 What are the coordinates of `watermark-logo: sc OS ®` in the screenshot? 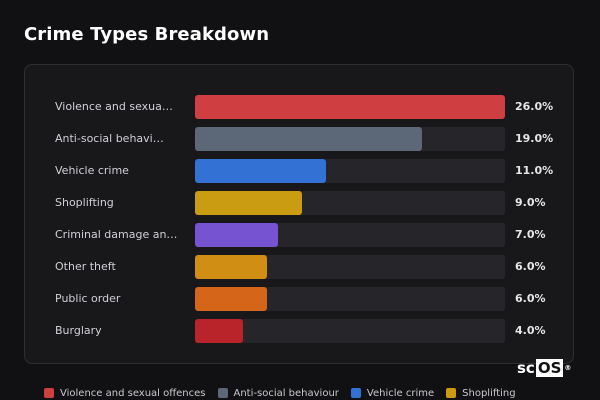 It's located at (544, 368).